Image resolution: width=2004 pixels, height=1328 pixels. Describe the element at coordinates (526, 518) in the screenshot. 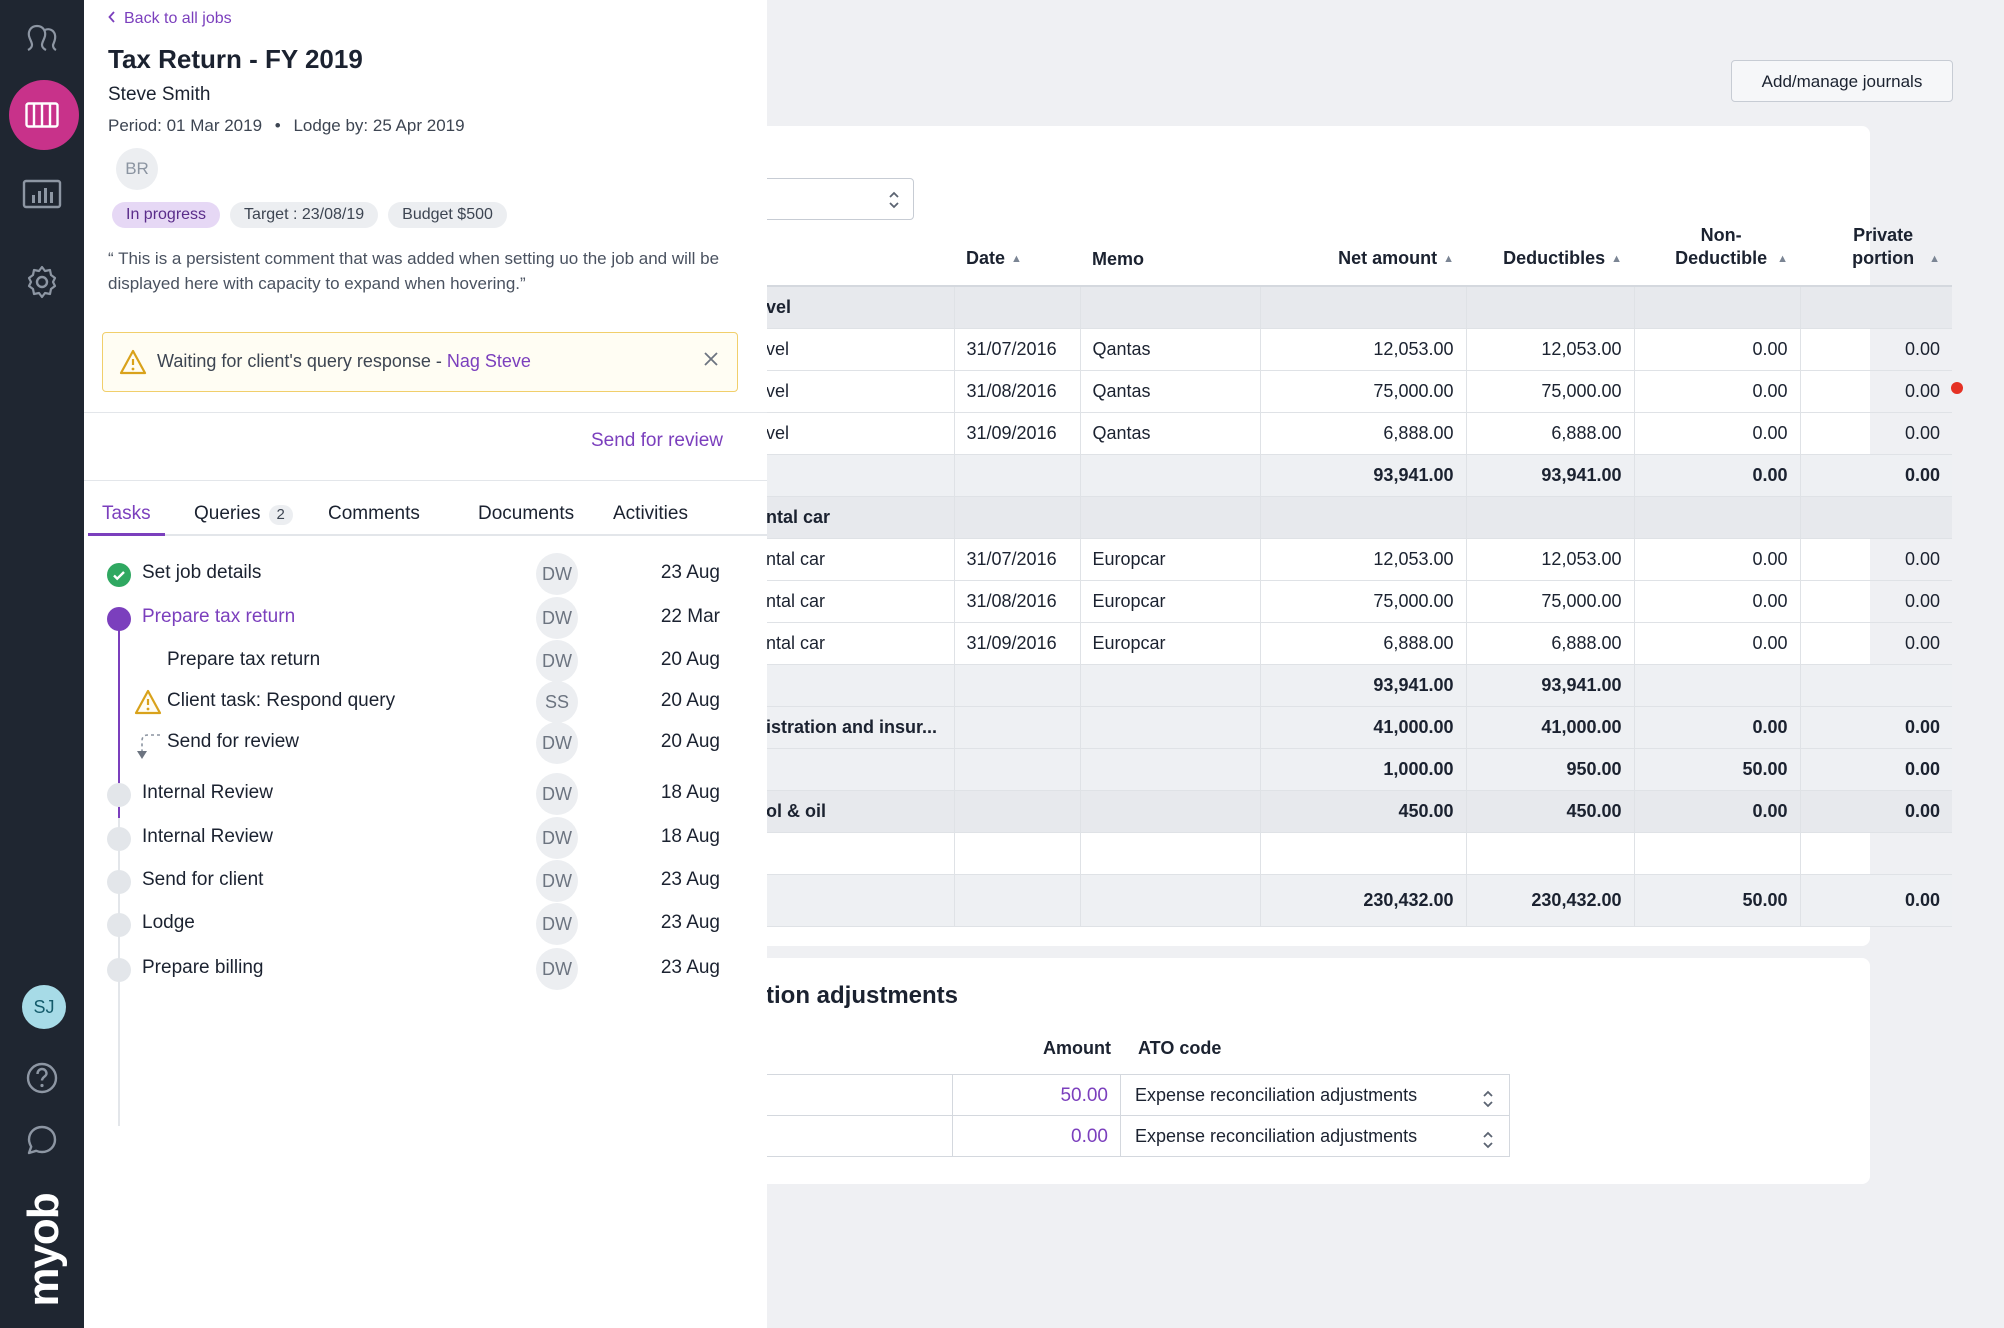

I see `tab-documents: Documents` at that location.